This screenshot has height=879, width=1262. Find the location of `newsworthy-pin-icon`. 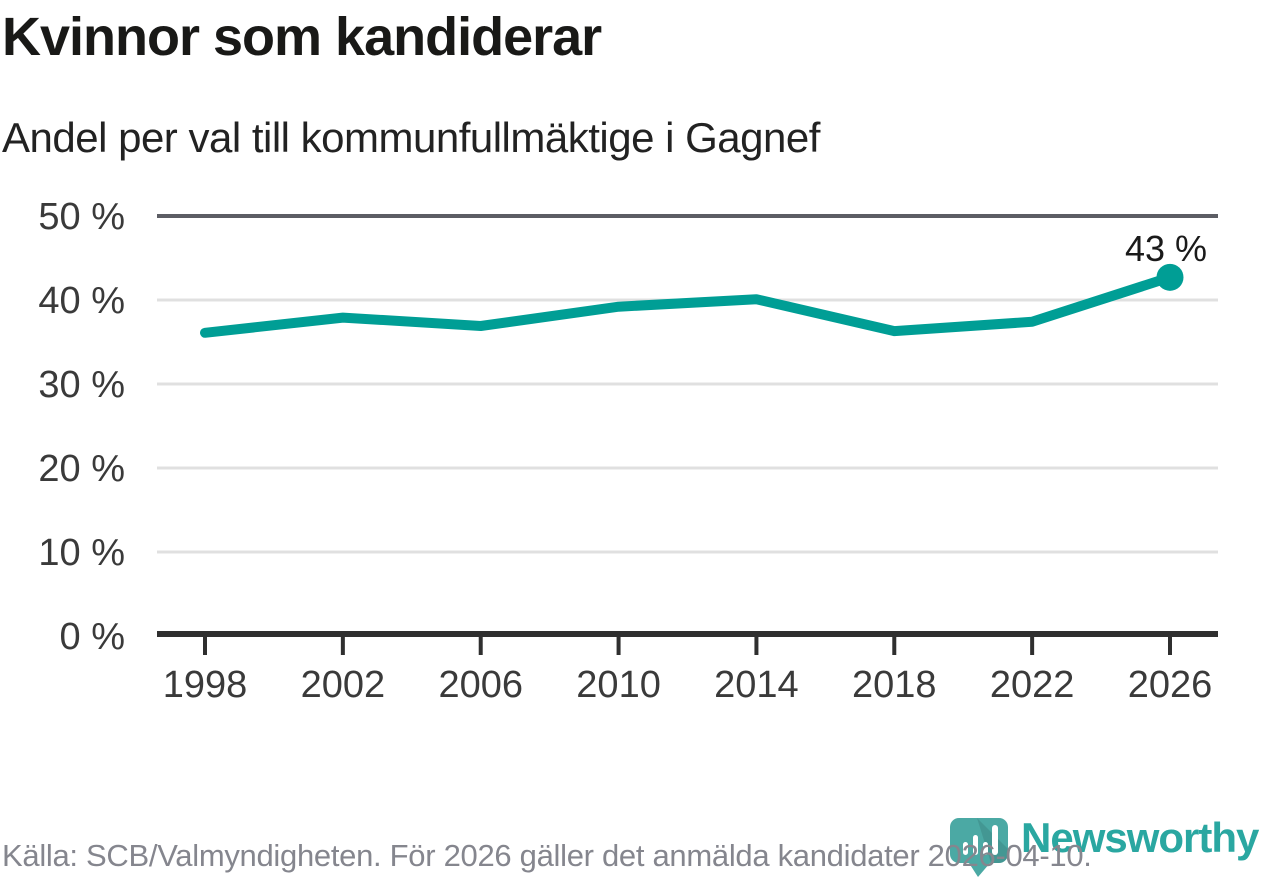

newsworthy-pin-icon is located at coordinates (979, 847).